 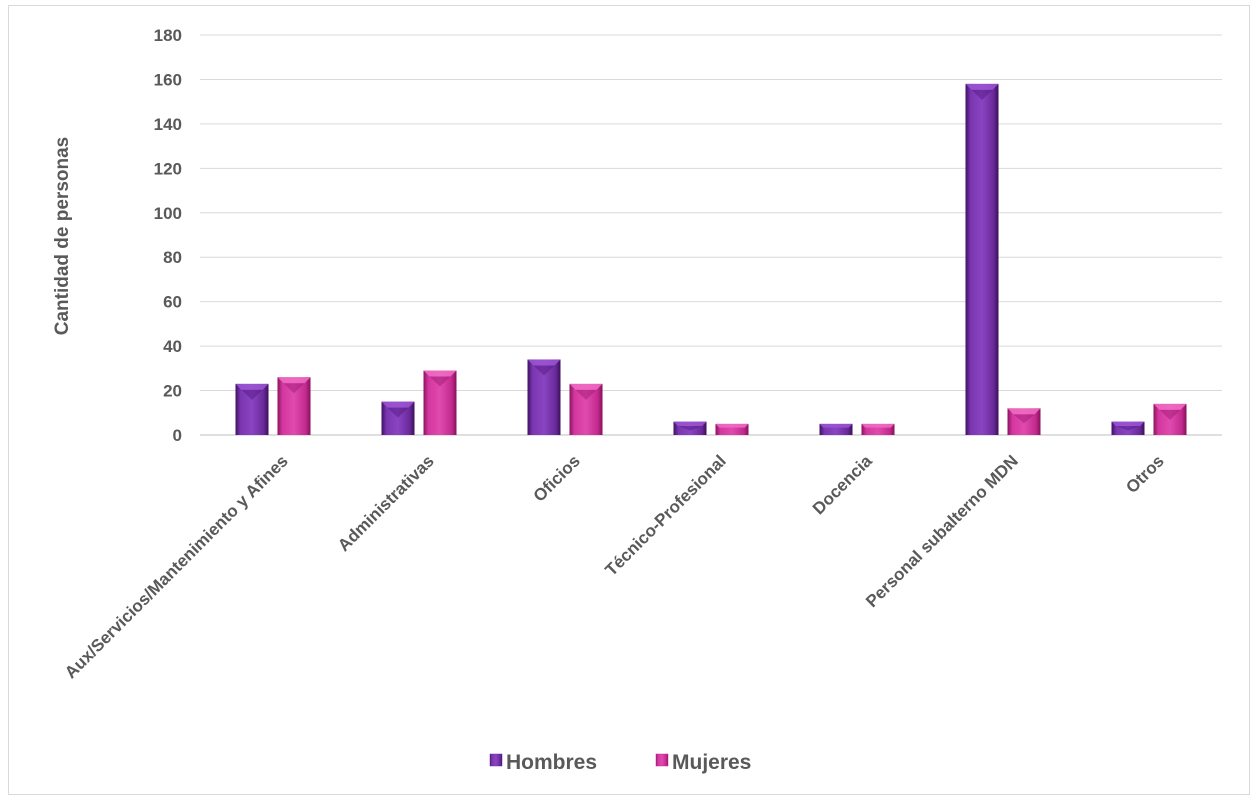 I want to click on y-axis-title: Cantidad de personas, so click(x=62, y=236).